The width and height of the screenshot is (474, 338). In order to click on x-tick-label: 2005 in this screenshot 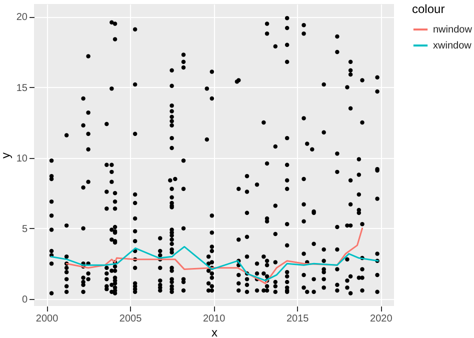, I will do `click(130, 319)`.